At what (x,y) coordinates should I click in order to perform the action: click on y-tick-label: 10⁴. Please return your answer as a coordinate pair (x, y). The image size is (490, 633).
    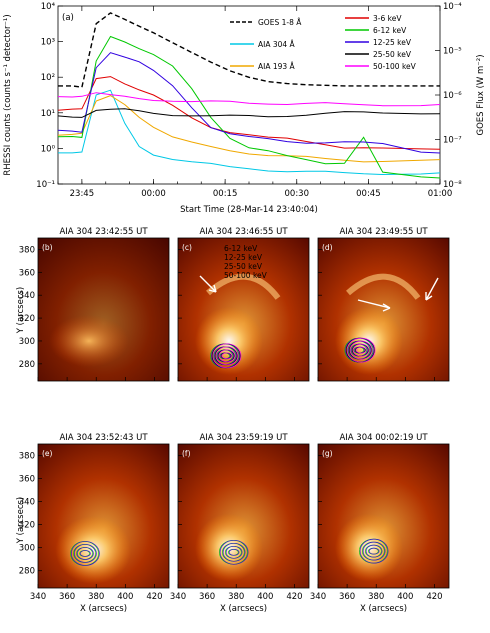
    Looking at the image, I should click on (48, 7).